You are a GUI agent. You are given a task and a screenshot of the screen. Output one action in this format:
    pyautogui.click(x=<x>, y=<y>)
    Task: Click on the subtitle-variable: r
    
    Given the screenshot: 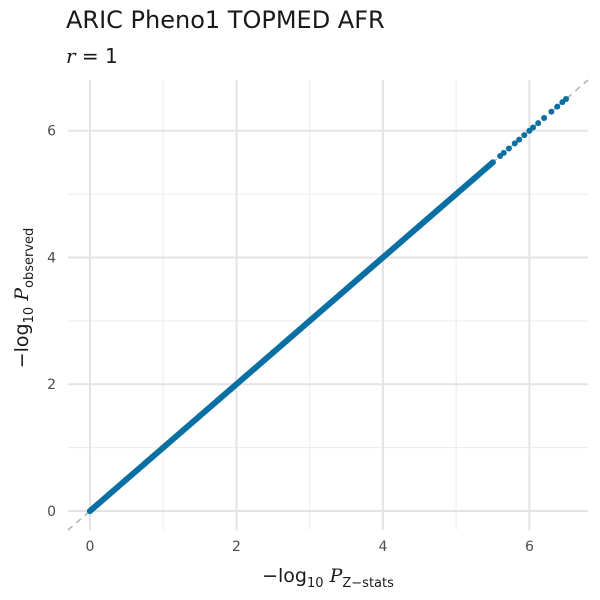 What is the action you would take?
    pyautogui.click(x=71, y=56)
    